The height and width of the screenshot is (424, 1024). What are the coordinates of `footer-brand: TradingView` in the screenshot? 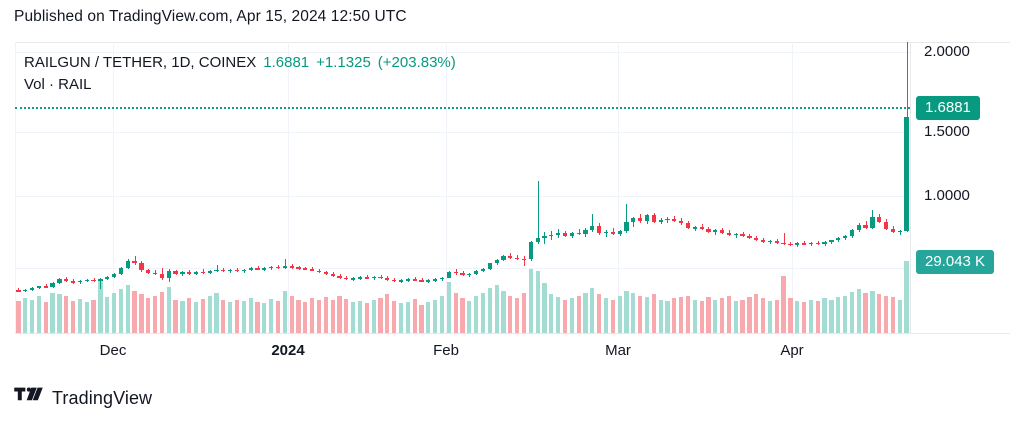 It's located at (83, 398).